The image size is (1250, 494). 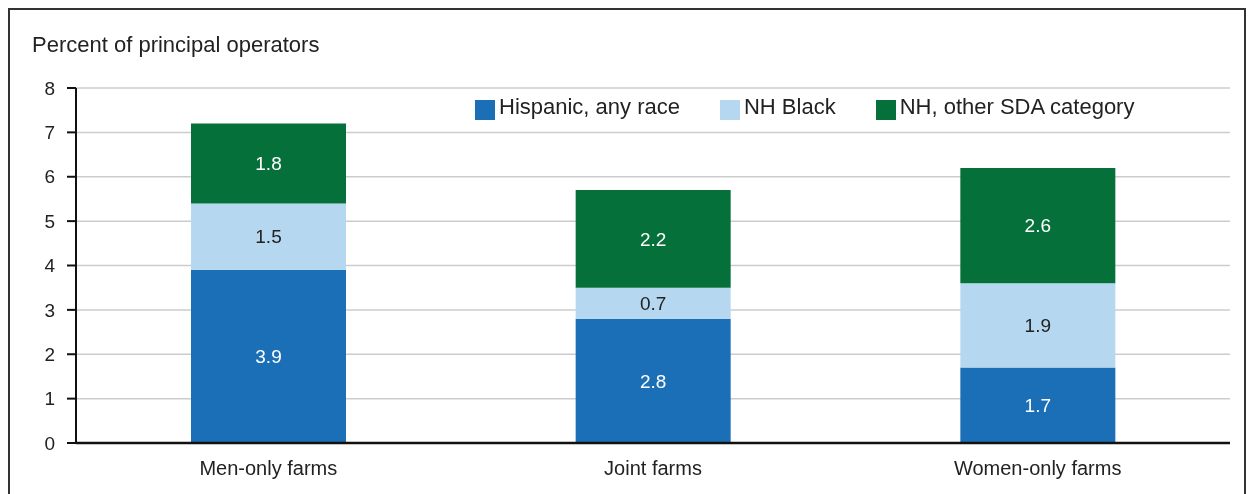 What do you see at coordinates (49, 354) in the screenshot?
I see `y-tick-label: 2` at bounding box center [49, 354].